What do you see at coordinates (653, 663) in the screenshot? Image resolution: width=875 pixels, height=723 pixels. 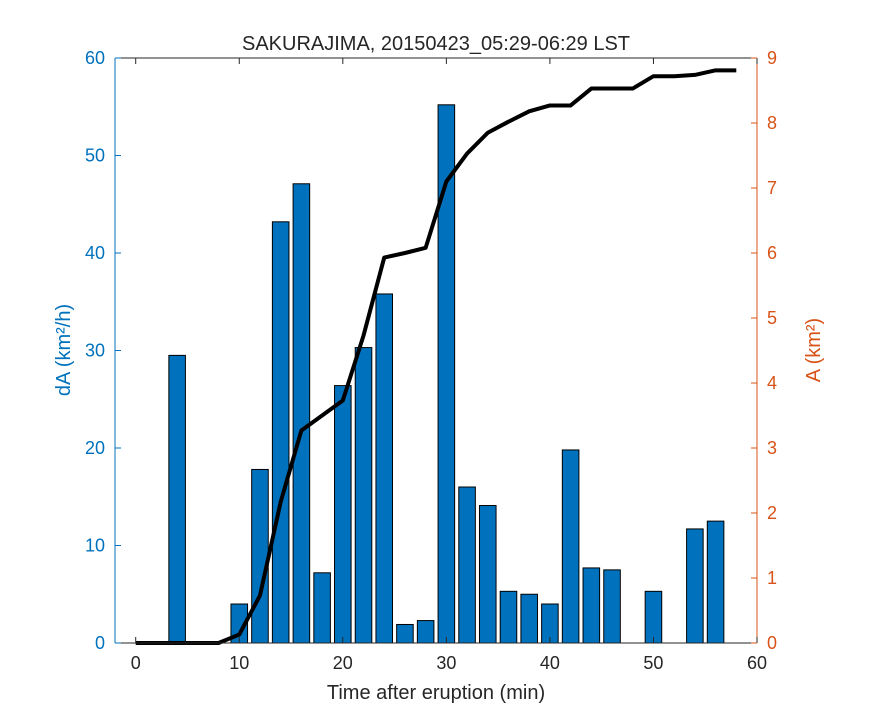 I see `x-tick-label: 50` at bounding box center [653, 663].